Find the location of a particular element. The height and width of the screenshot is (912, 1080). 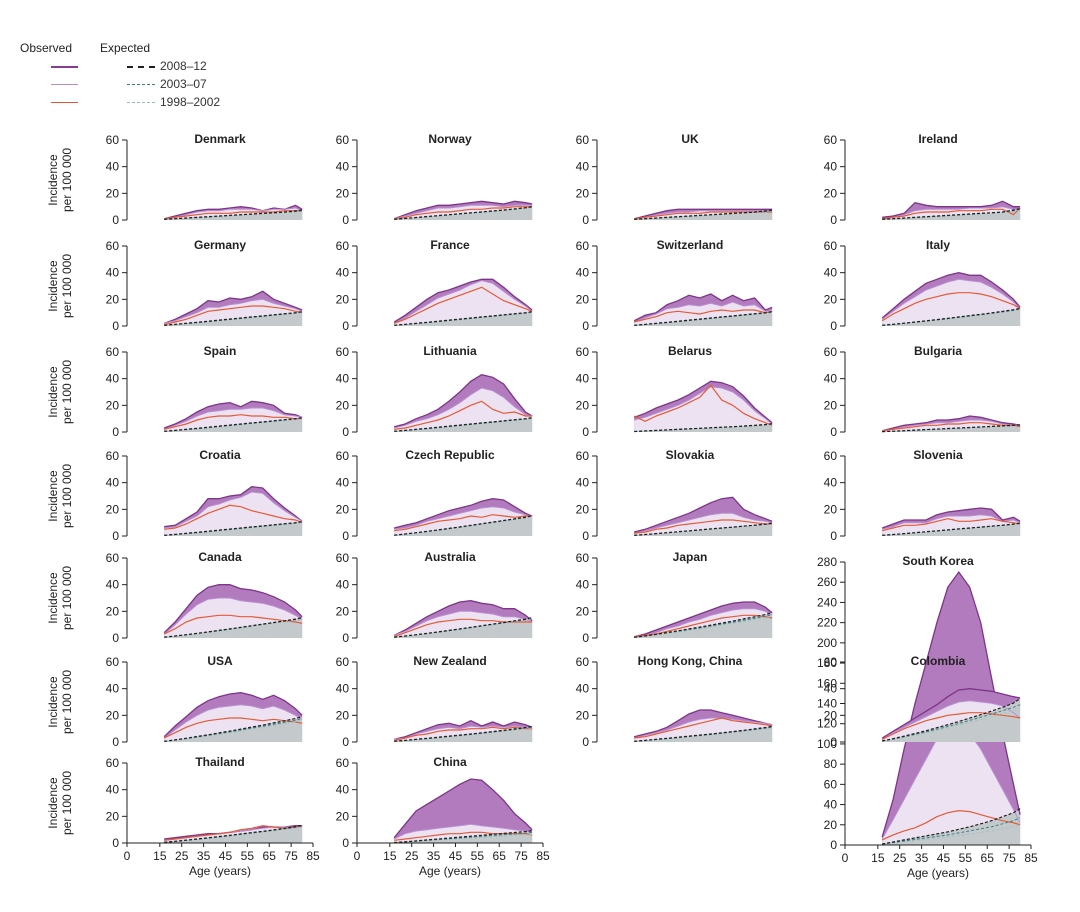

spain-line-observed-1998-2002 is located at coordinates (233, 422).